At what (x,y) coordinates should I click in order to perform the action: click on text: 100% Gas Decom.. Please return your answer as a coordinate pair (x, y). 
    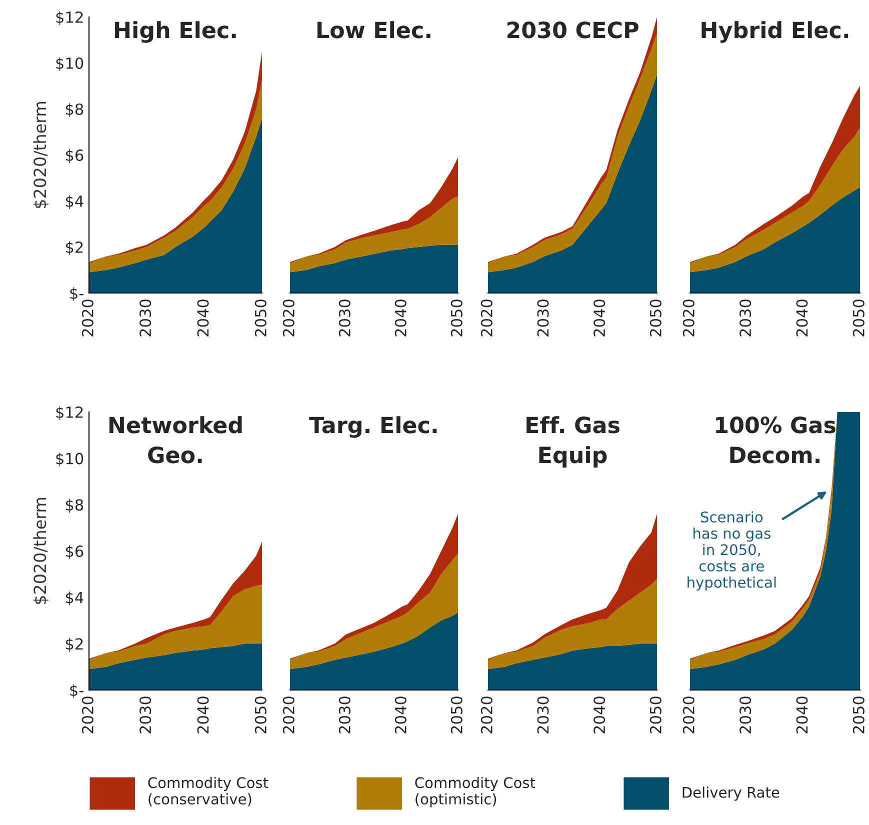
    Looking at the image, I should click on (776, 440).